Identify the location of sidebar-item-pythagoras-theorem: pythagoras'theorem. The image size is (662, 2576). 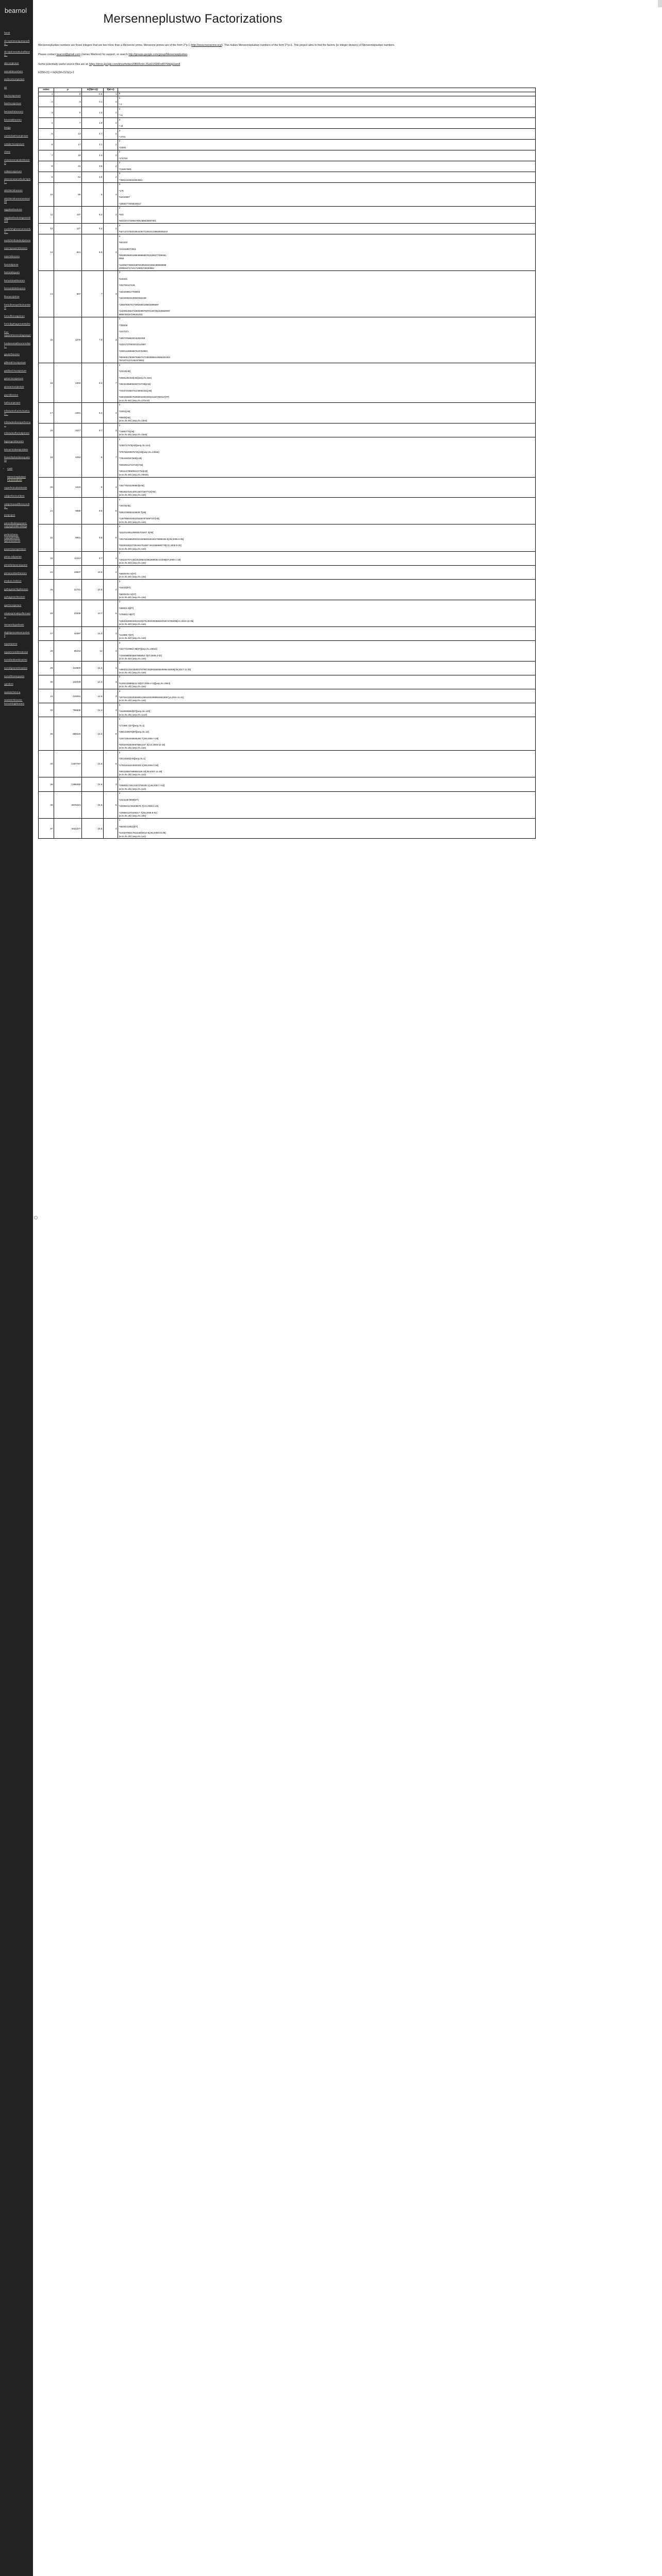
(16, 597).